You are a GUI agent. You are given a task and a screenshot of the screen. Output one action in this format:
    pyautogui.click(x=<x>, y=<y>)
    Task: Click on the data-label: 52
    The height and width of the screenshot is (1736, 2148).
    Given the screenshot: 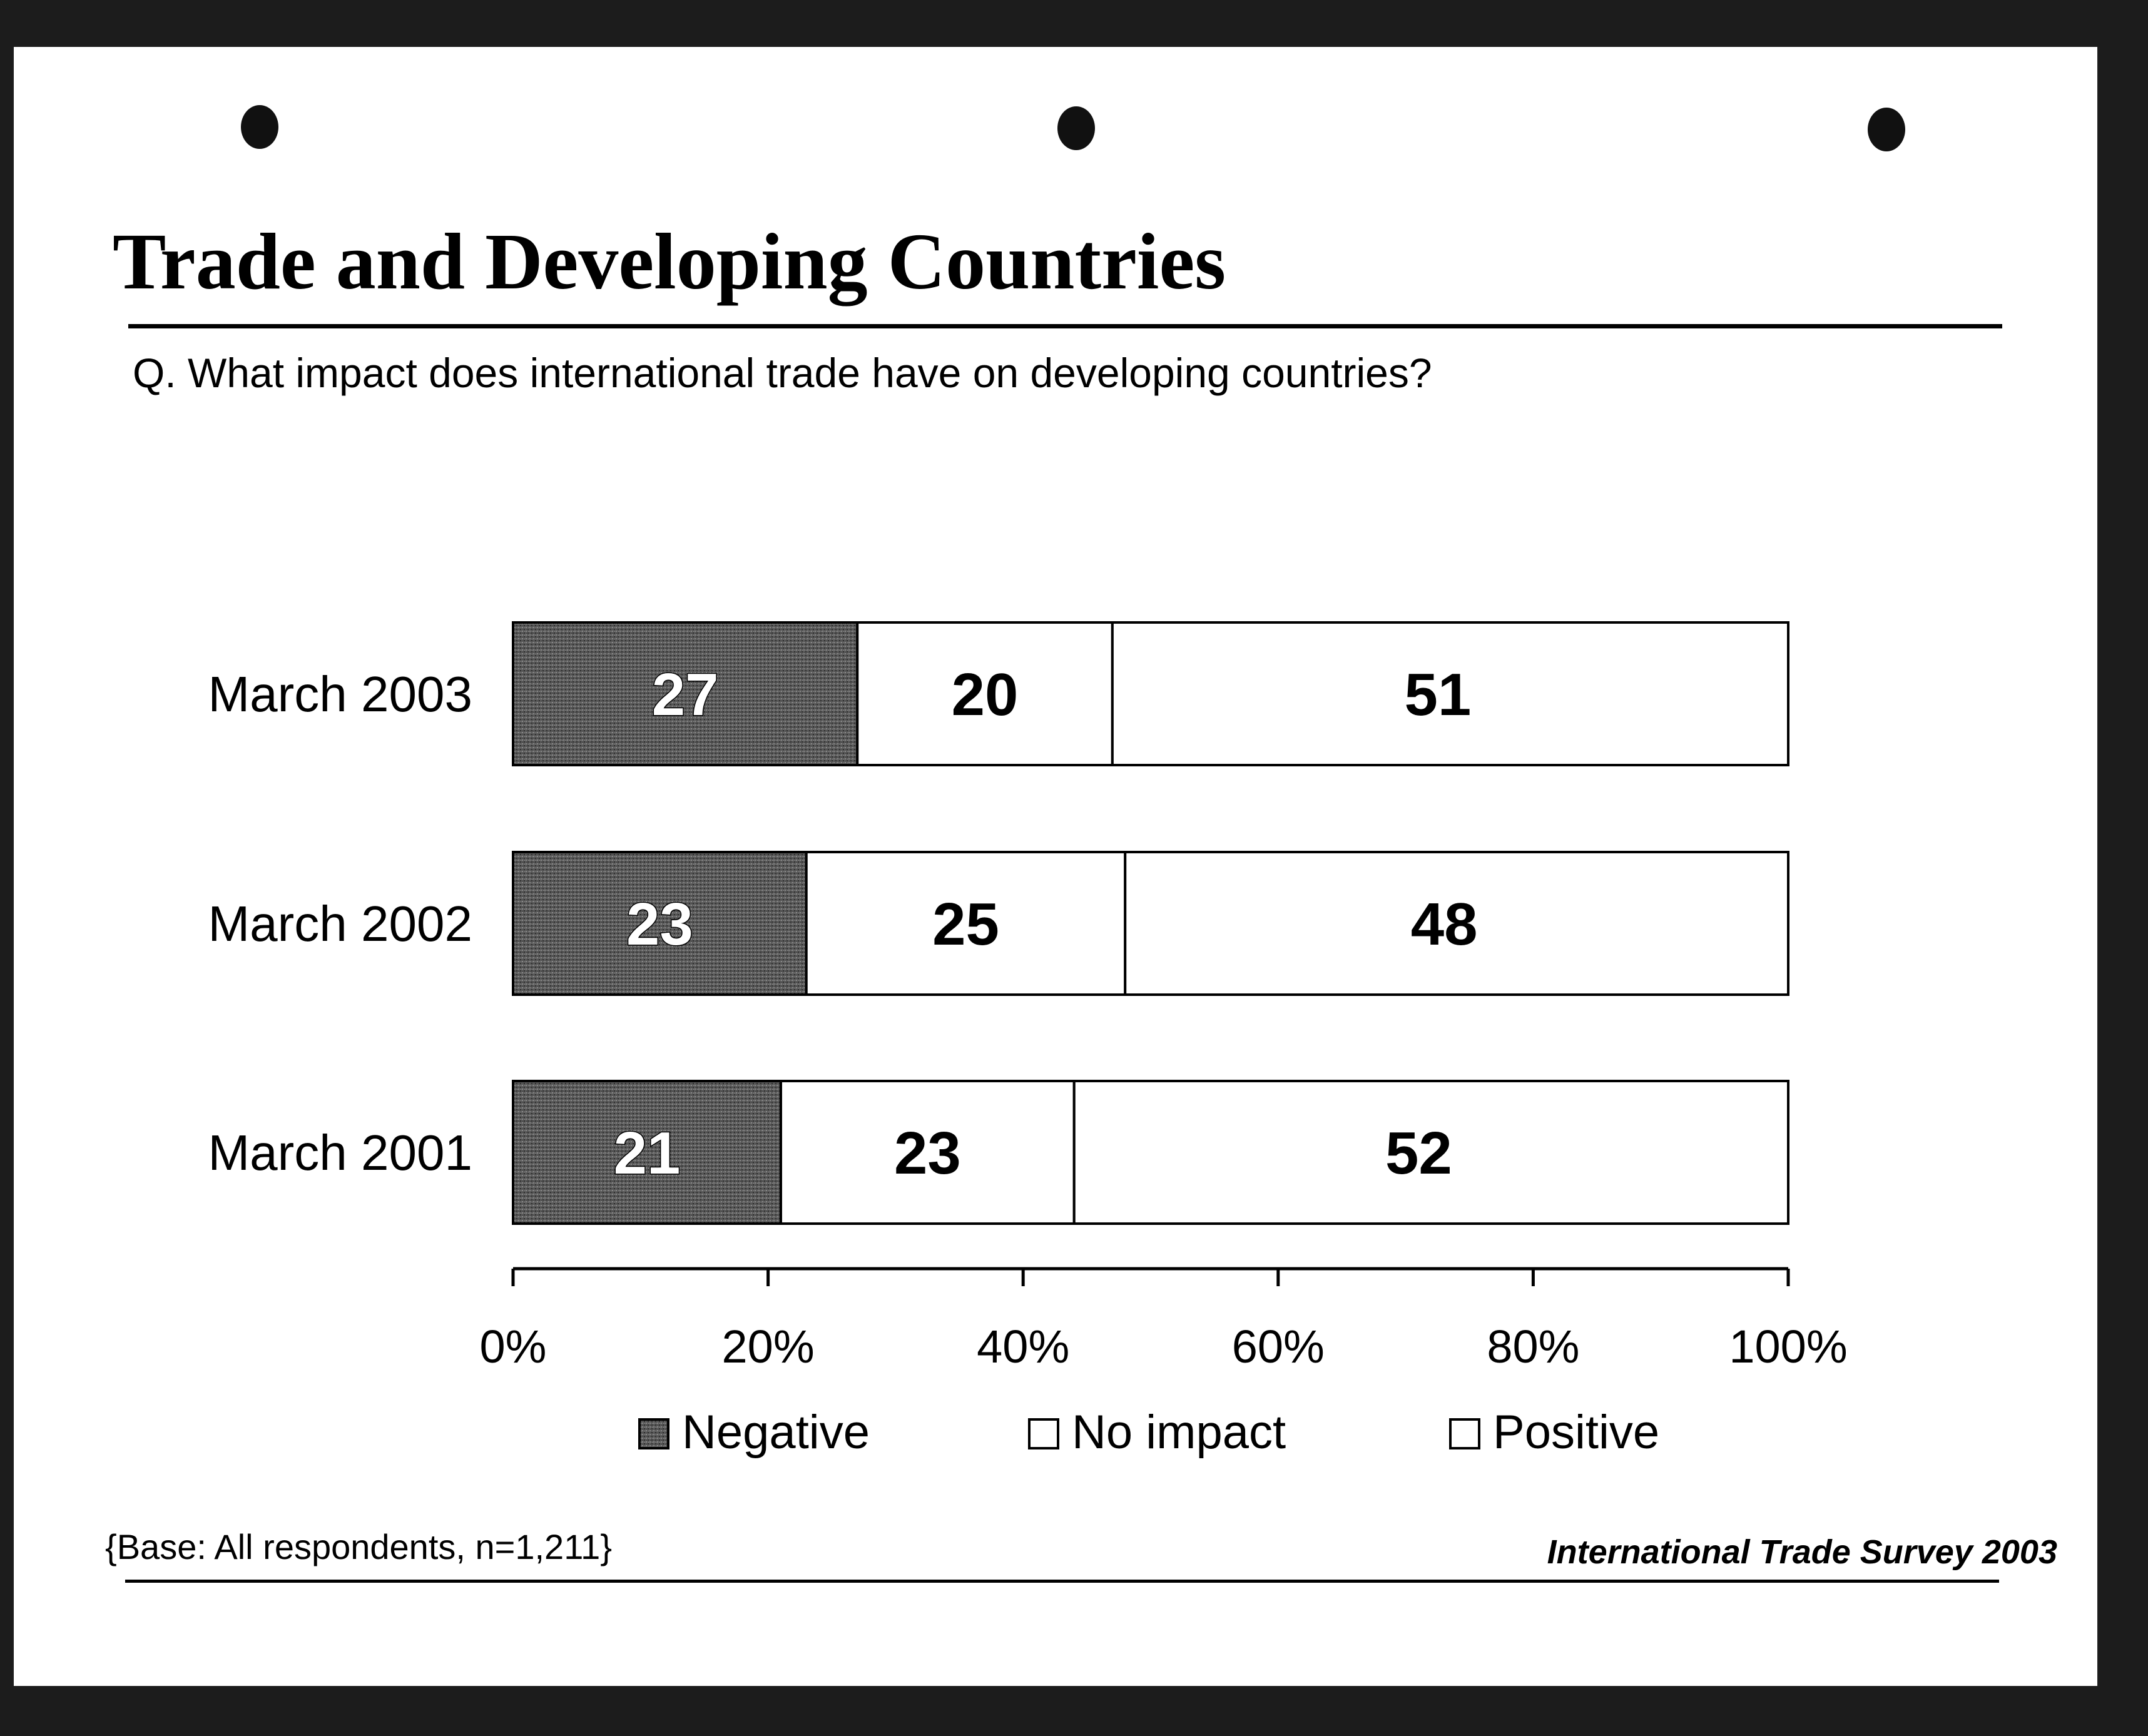 What is the action you would take?
    pyautogui.click(x=1418, y=1154)
    